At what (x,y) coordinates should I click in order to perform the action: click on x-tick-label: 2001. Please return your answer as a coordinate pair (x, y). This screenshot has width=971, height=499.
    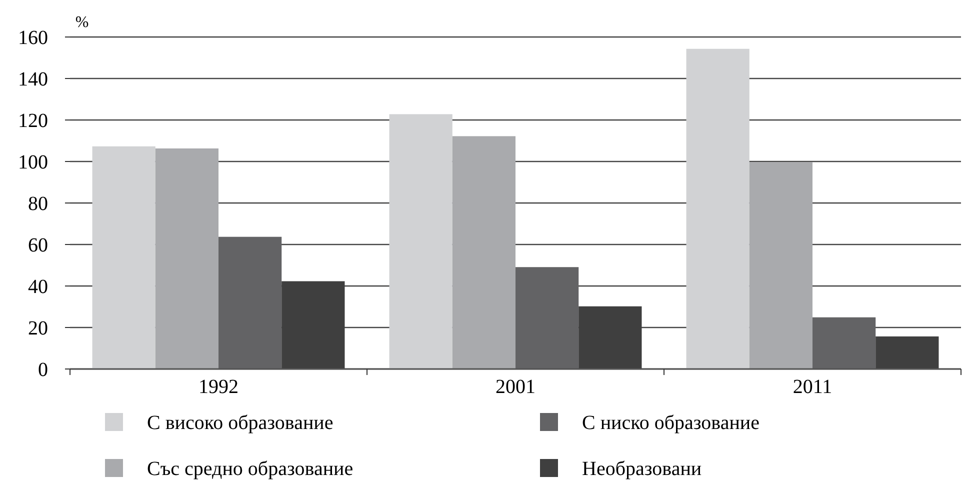
    Looking at the image, I should click on (516, 387).